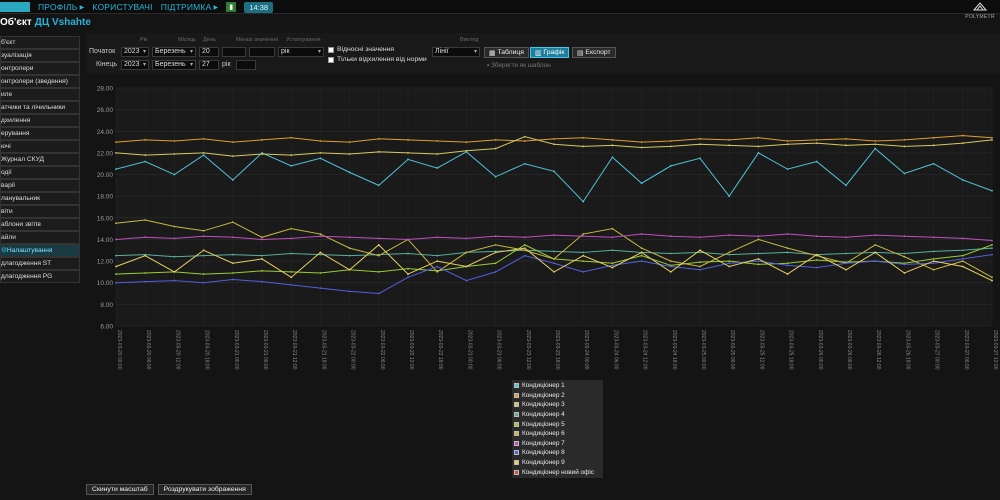  I want to click on checkbox-box, so click(331, 49).